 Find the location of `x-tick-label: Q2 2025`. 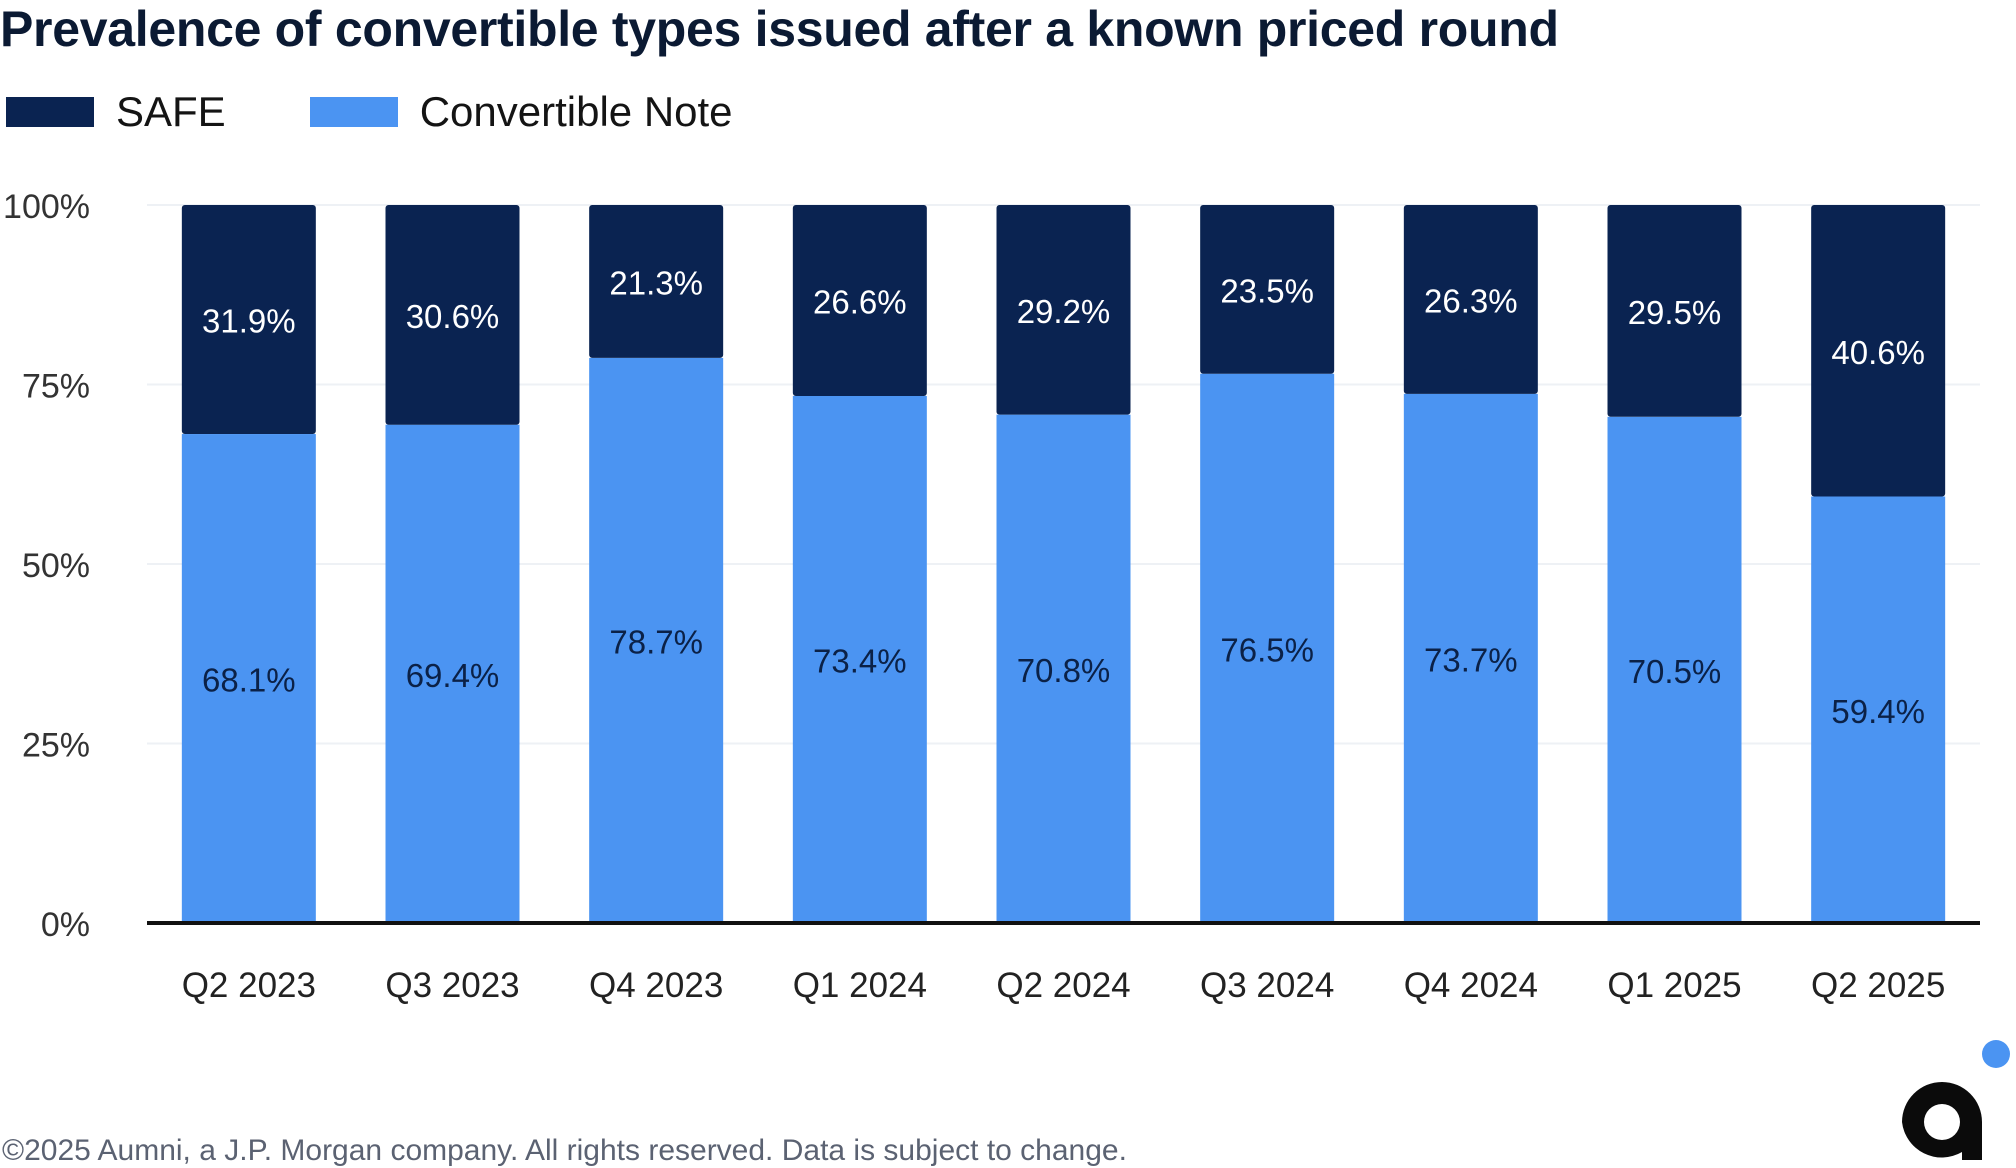

x-tick-label: Q2 2025 is located at coordinates (1878, 985).